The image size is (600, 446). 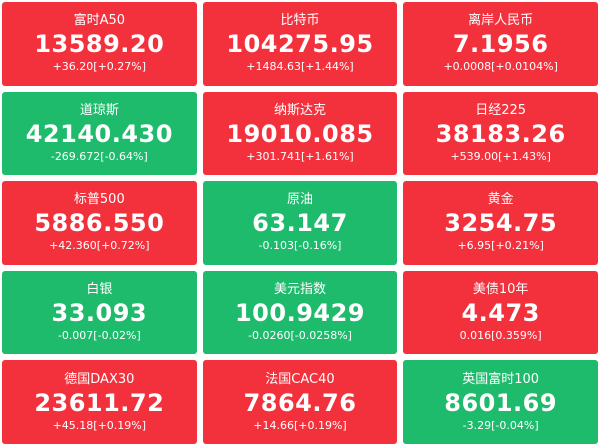 I want to click on quote-change: -0.0260[-0.0258%], so click(x=300, y=336).